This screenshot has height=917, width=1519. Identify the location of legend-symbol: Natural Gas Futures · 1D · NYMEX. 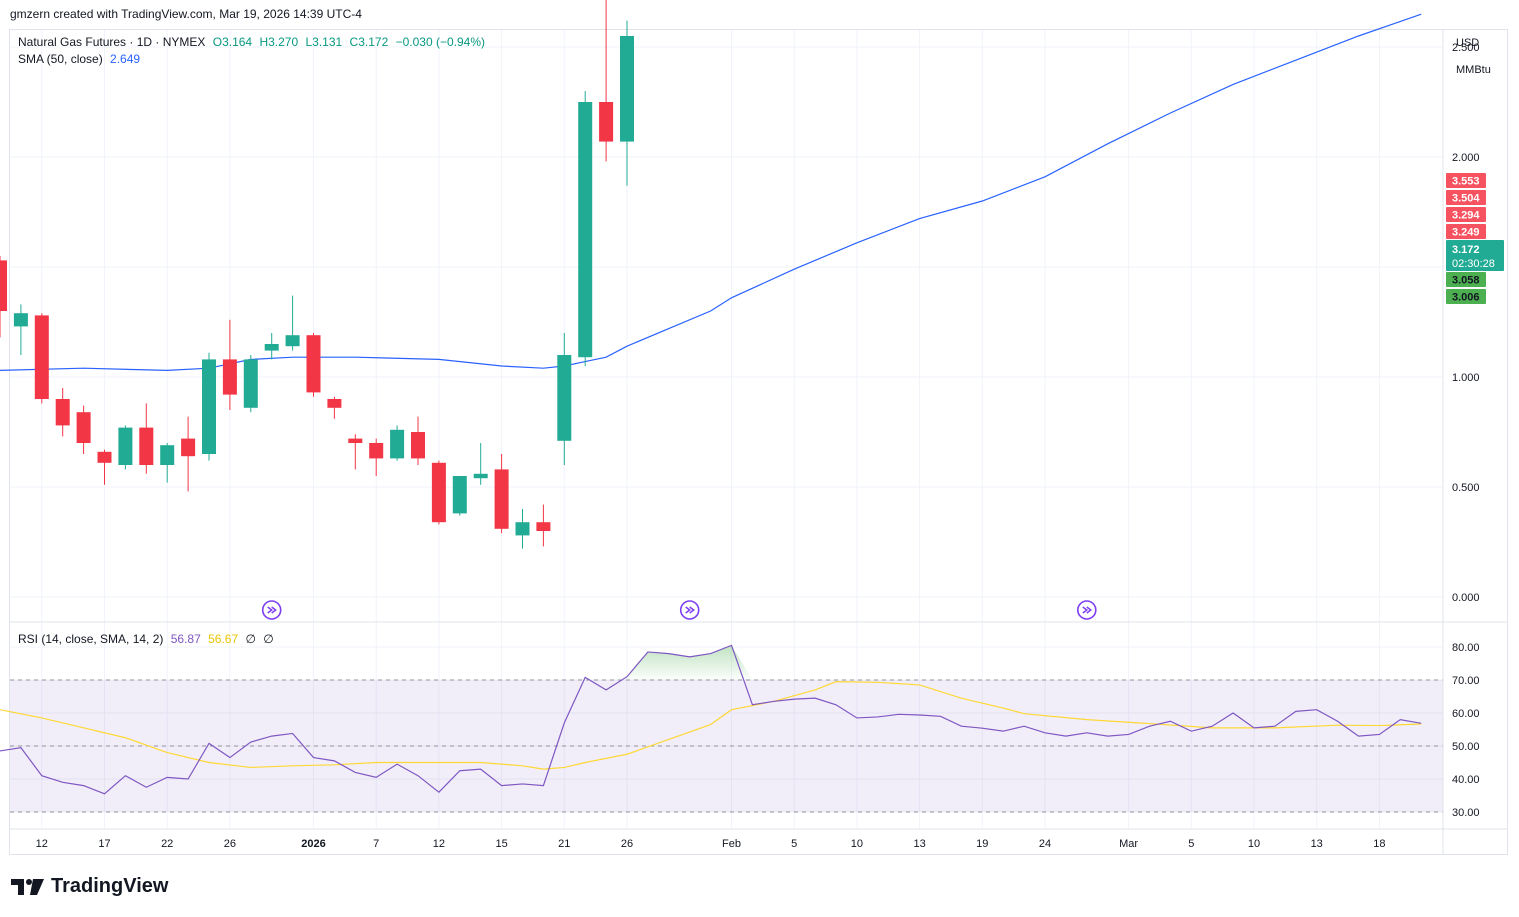
(112, 42).